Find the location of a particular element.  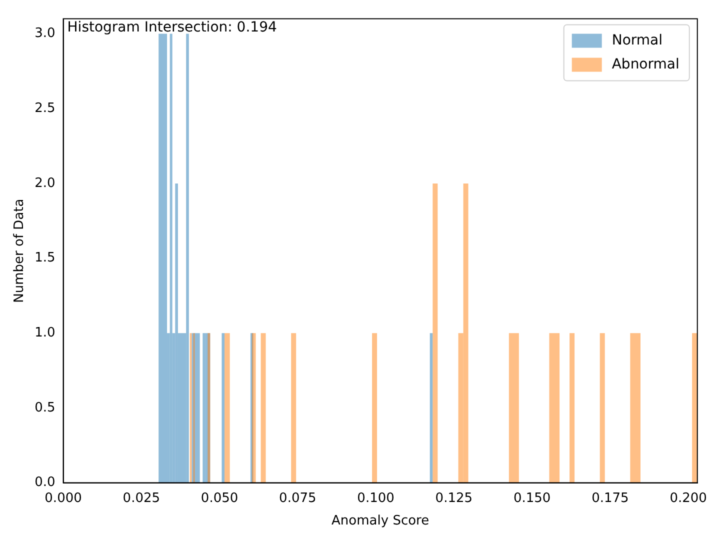

annotation: Histogram Intersection: 0.194 is located at coordinates (172, 27).